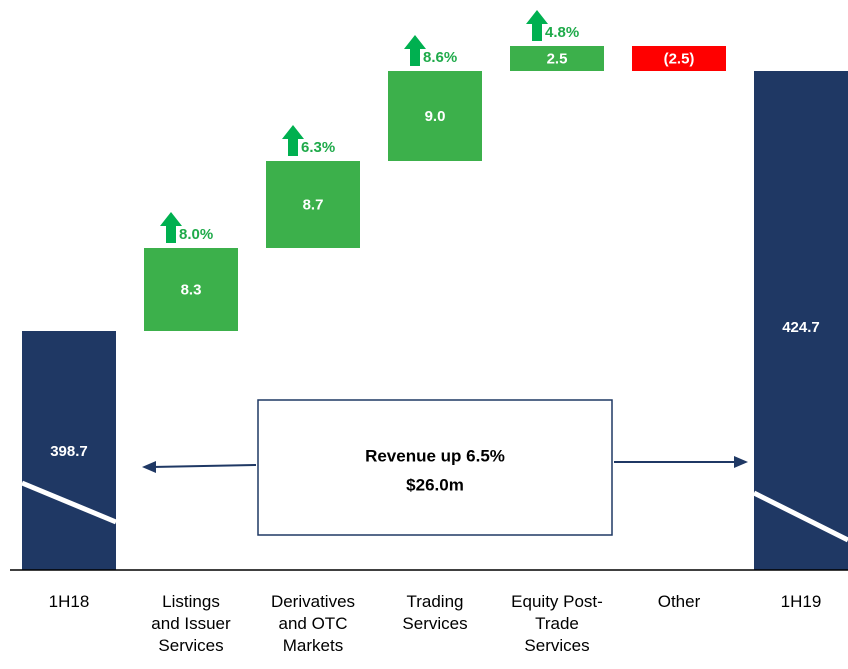 This screenshot has height=669, width=848. I want to click on value-label: (2.5), so click(679, 58).